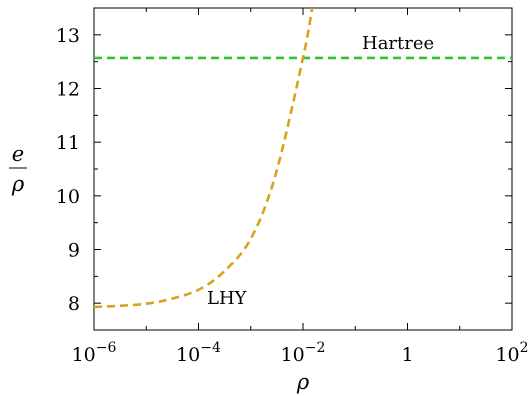  I want to click on y-tick-label: 8, so click(74, 304).